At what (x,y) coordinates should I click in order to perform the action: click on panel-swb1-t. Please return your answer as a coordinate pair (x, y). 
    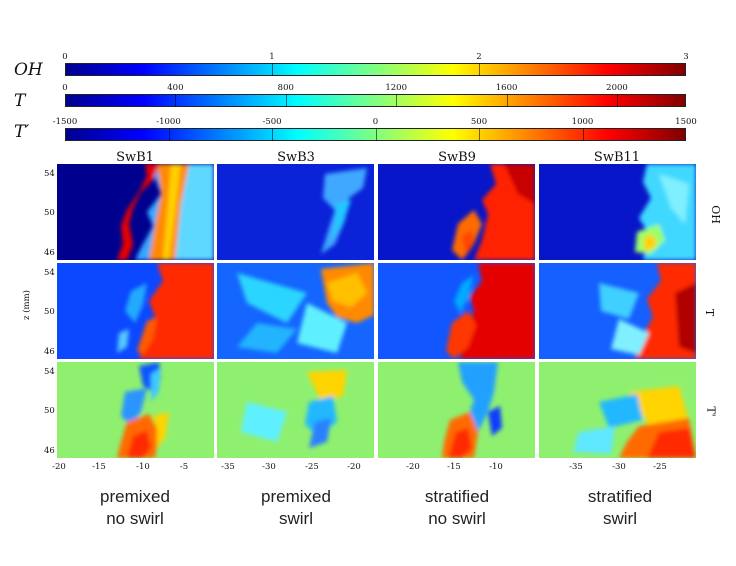
    Looking at the image, I should click on (135, 311).